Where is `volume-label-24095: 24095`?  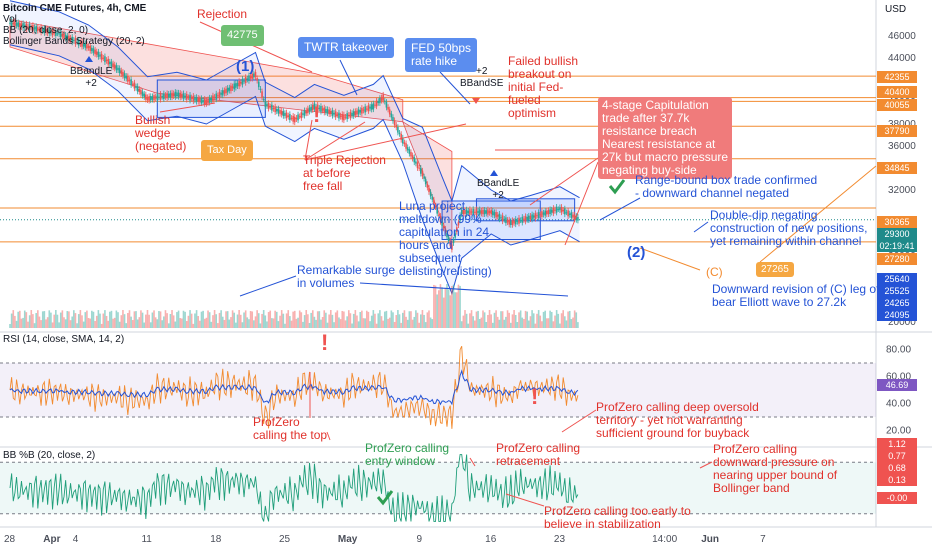
volume-label-24095: 24095 is located at coordinates (897, 315).